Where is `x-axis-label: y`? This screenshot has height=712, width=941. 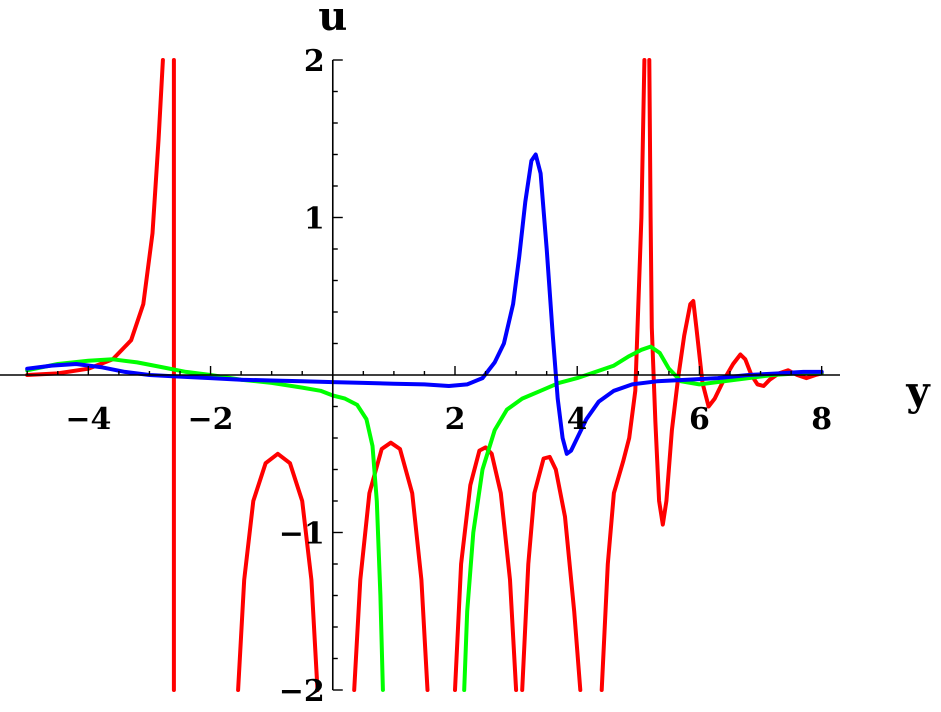 x-axis-label: y is located at coordinates (918, 391).